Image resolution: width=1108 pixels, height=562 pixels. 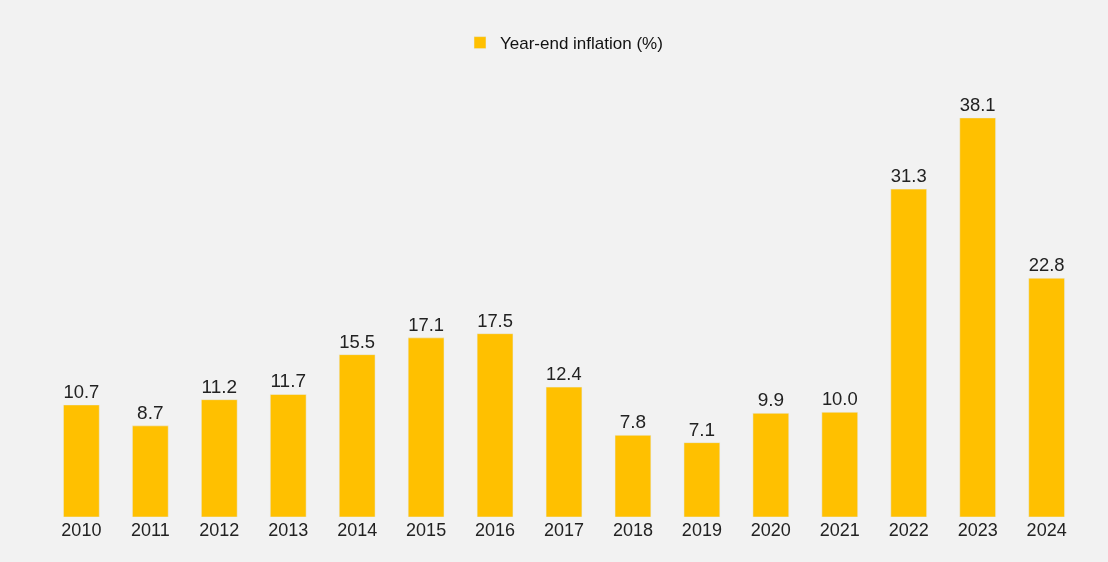 What do you see at coordinates (977, 530) in the screenshot?
I see `x-tick-label: 2023` at bounding box center [977, 530].